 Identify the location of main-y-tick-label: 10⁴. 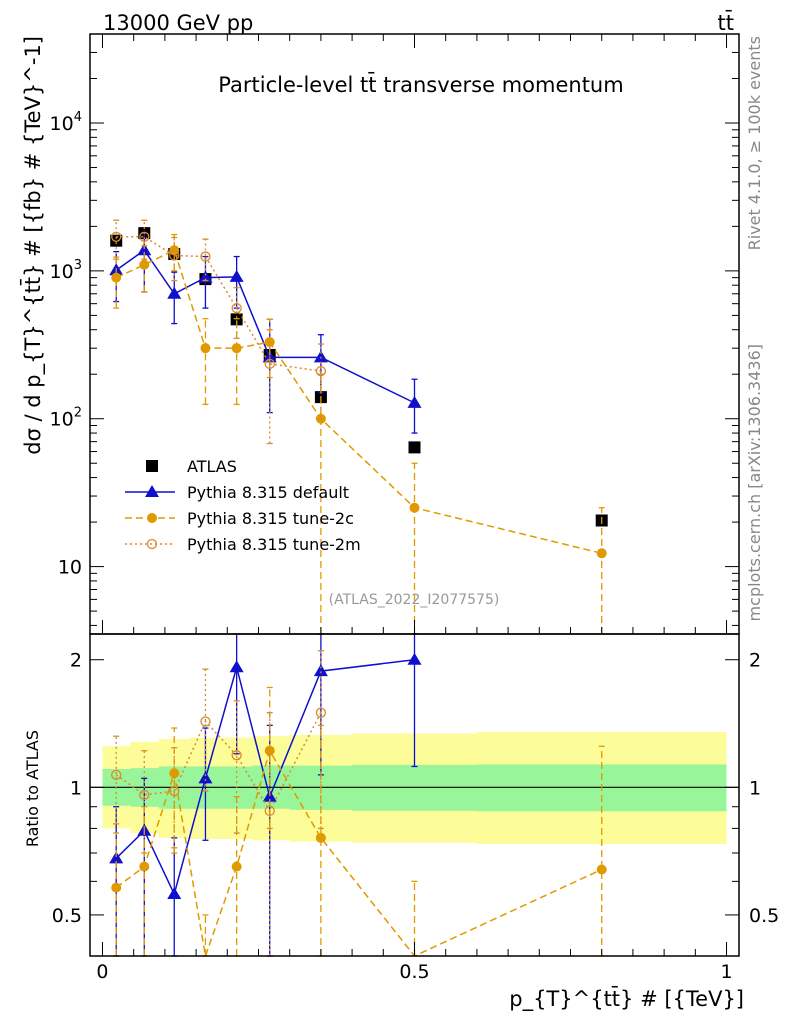
(66, 122).